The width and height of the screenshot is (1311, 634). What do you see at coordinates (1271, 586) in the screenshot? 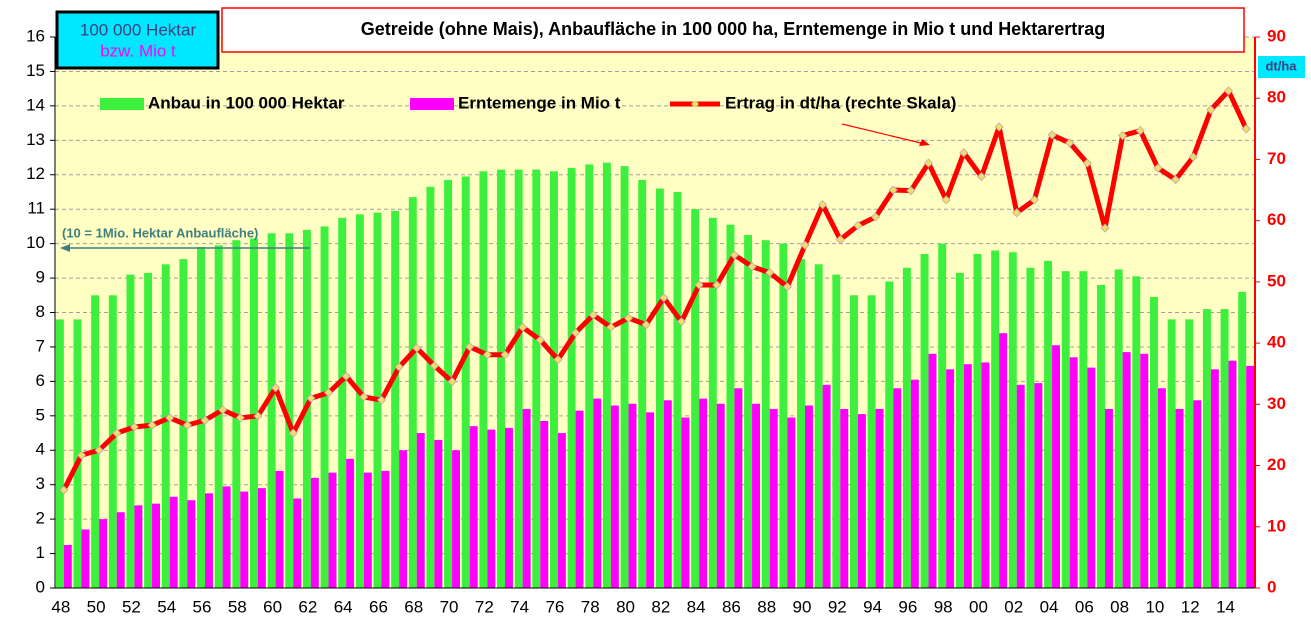
I see `y2-tick-label: 0` at bounding box center [1271, 586].